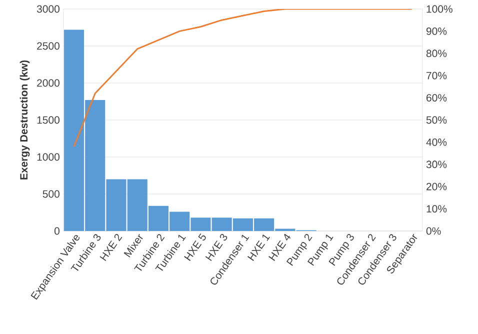 This screenshot has height=334, width=478. I want to click on y2-tick-label: 0%, so click(433, 231).